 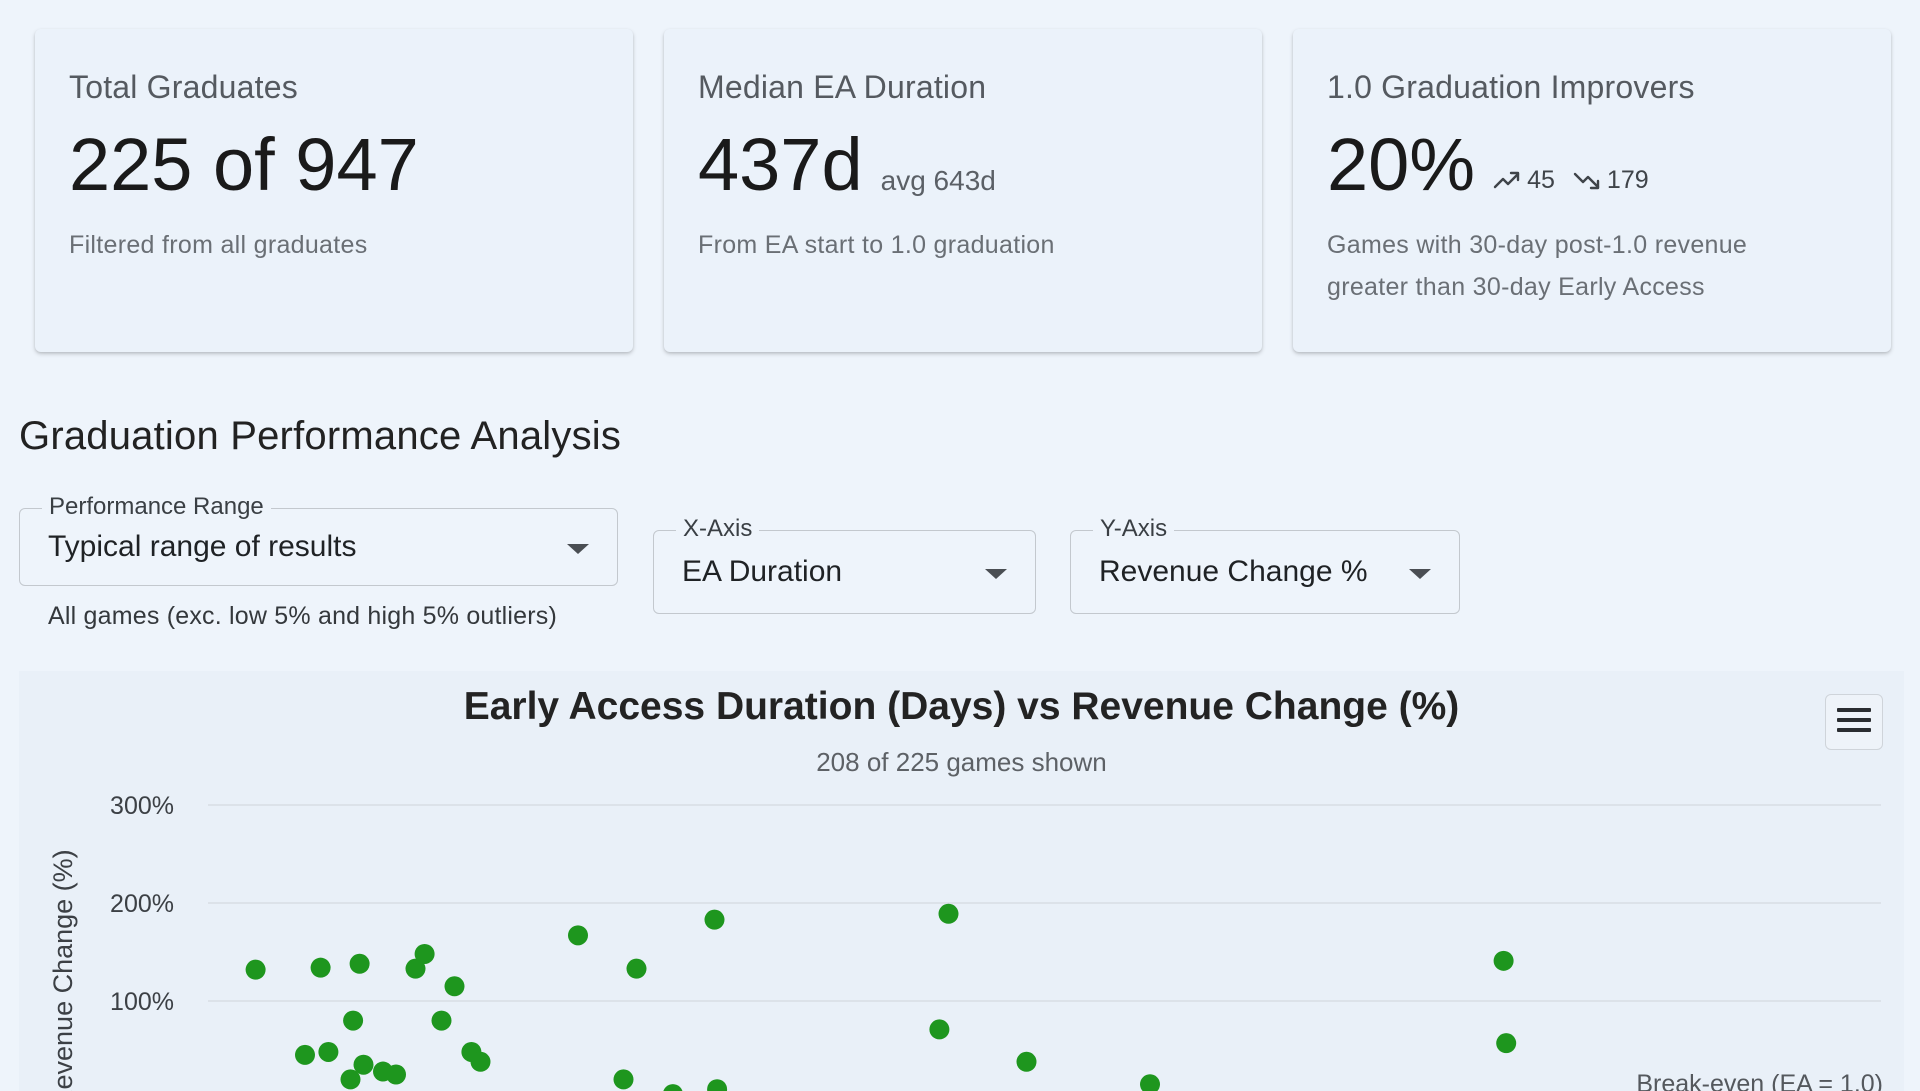 What do you see at coordinates (142, 1002) in the screenshot?
I see `y-tick-label: 100%` at bounding box center [142, 1002].